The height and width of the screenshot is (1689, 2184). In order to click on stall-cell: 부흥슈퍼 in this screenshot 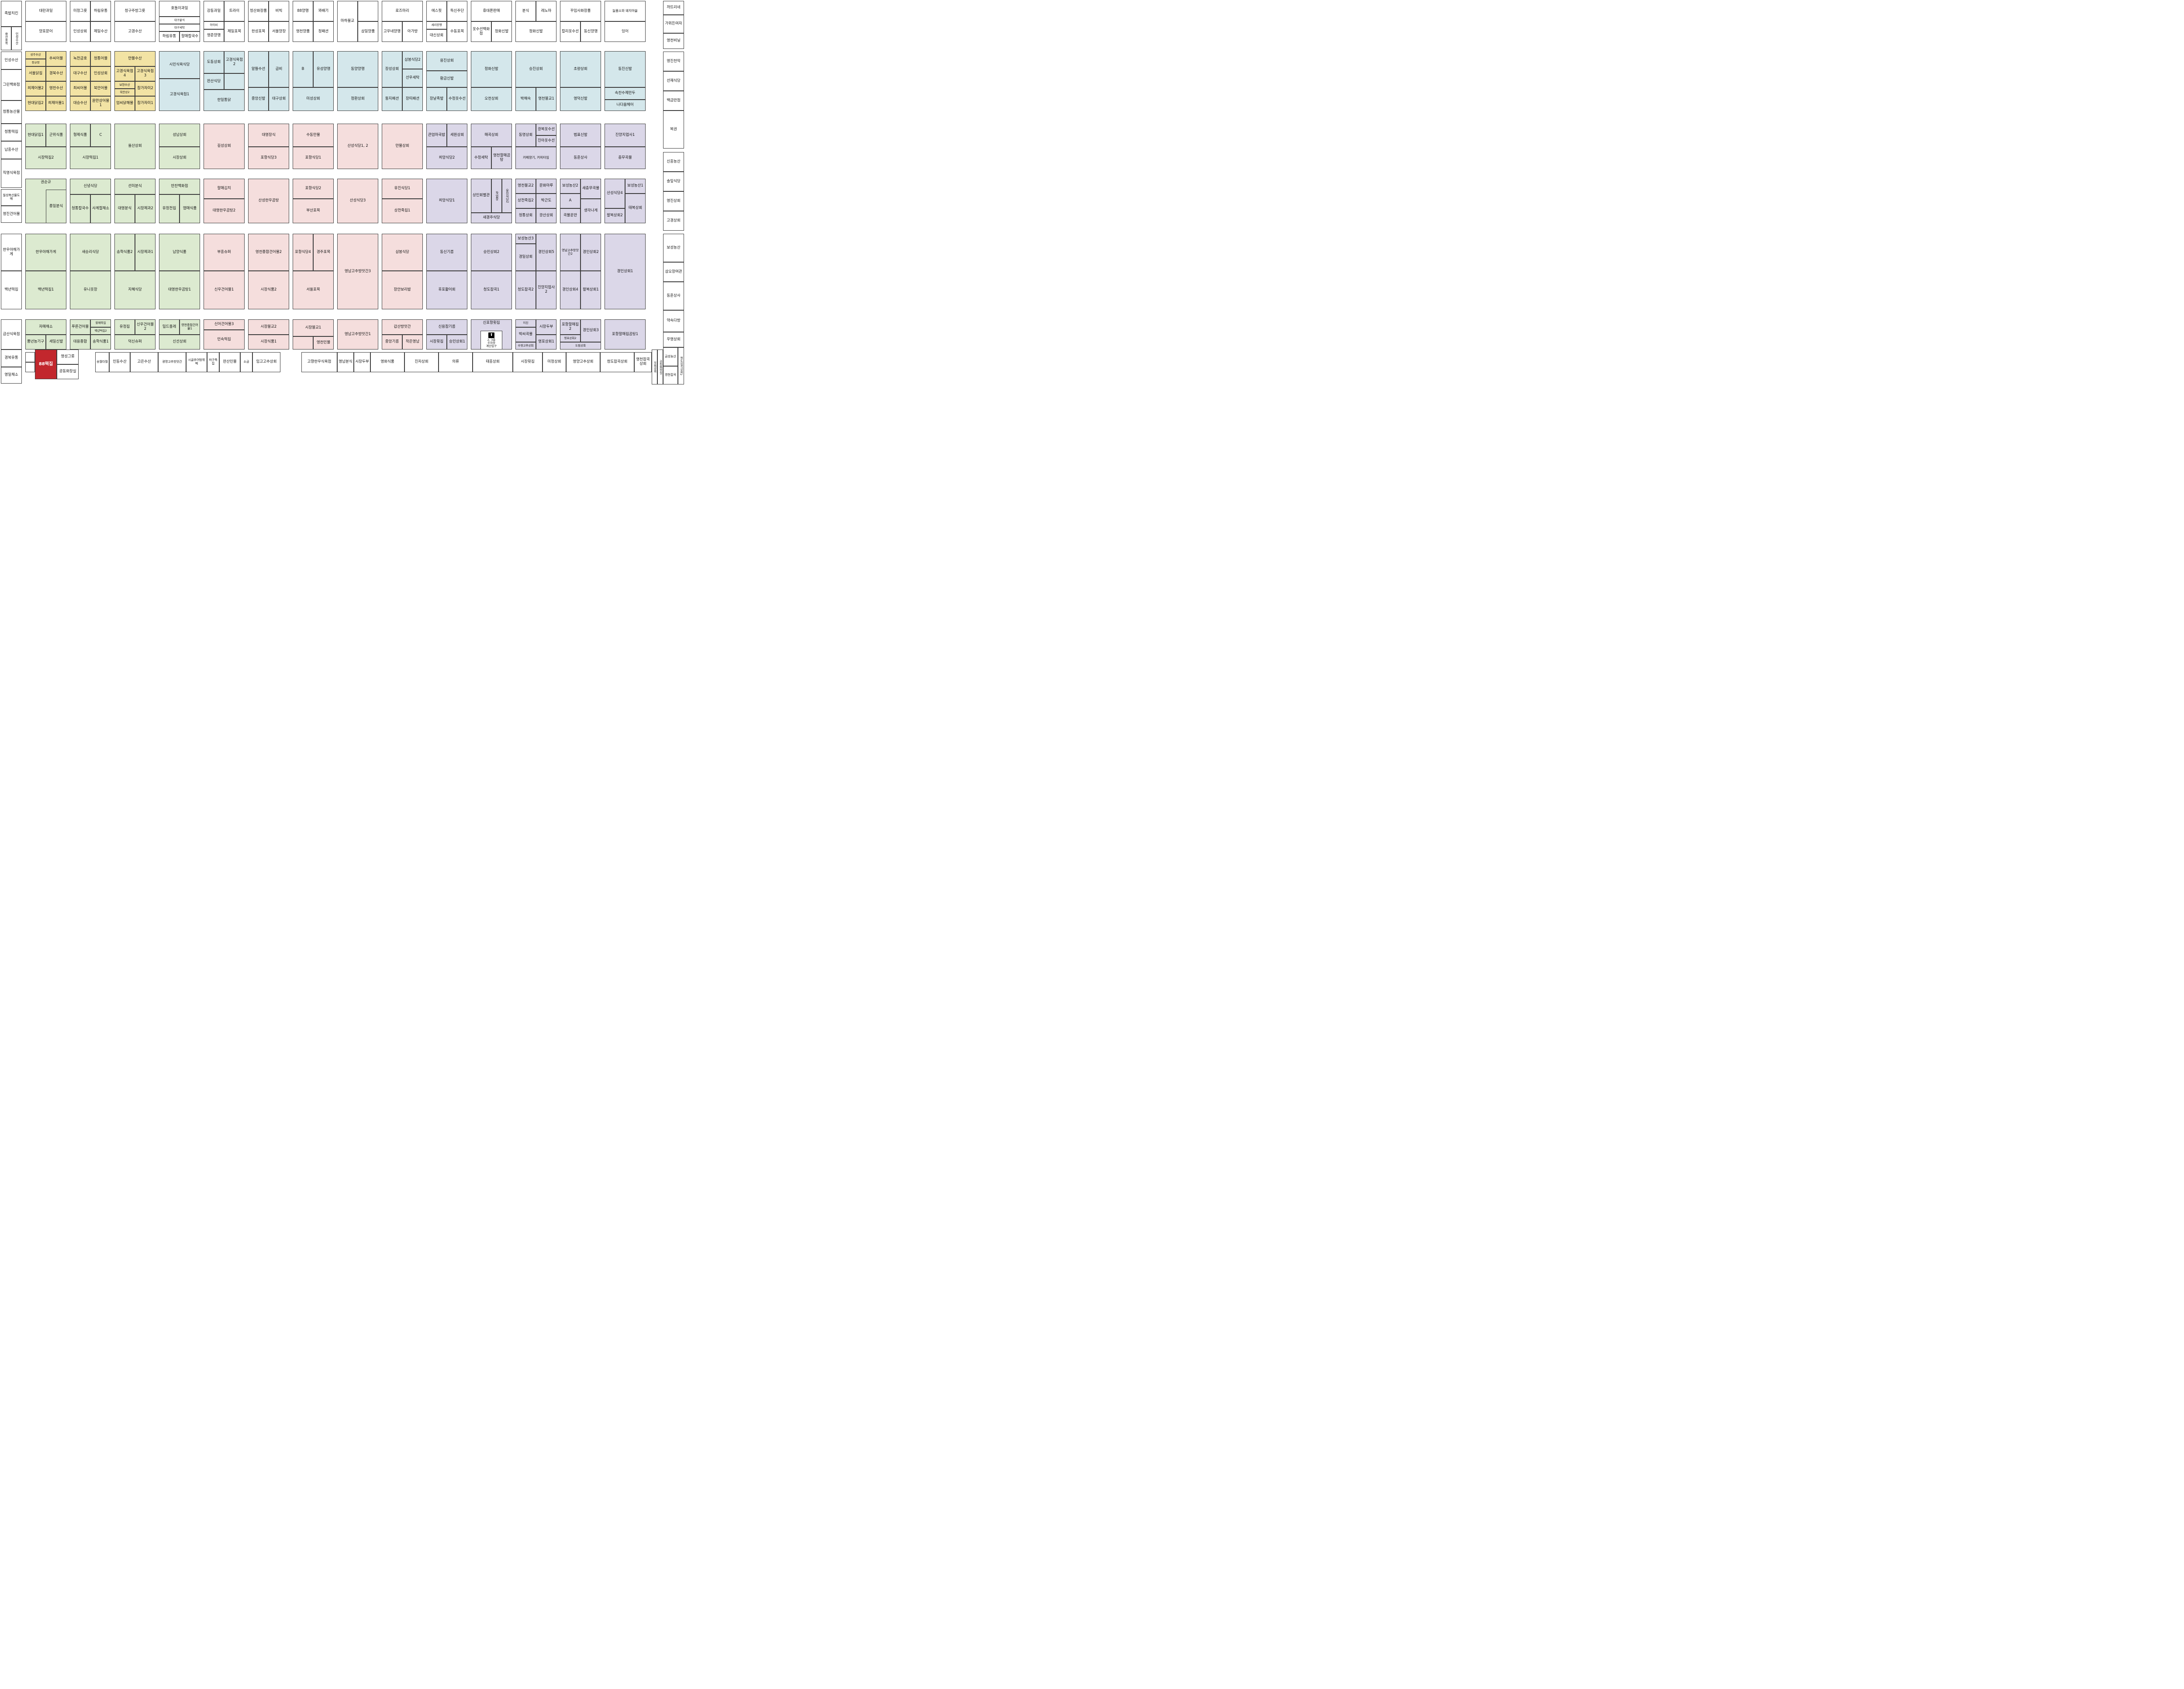, I will do `click(224, 252)`.